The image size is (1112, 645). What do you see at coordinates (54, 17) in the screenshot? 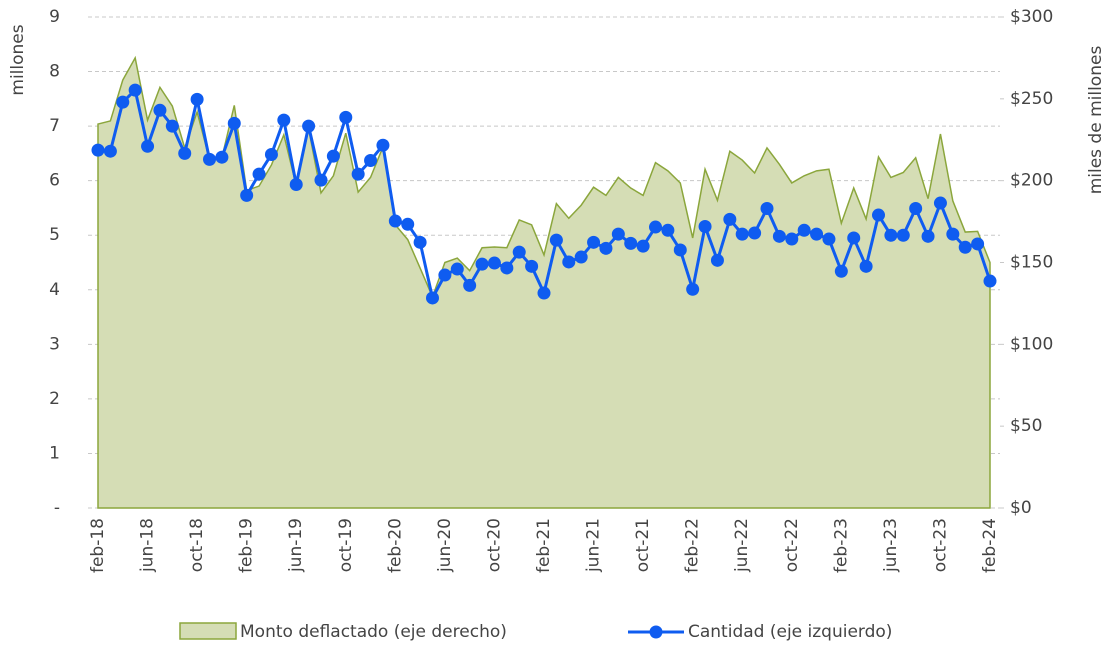
I see `y-tick-label: 9` at bounding box center [54, 17].